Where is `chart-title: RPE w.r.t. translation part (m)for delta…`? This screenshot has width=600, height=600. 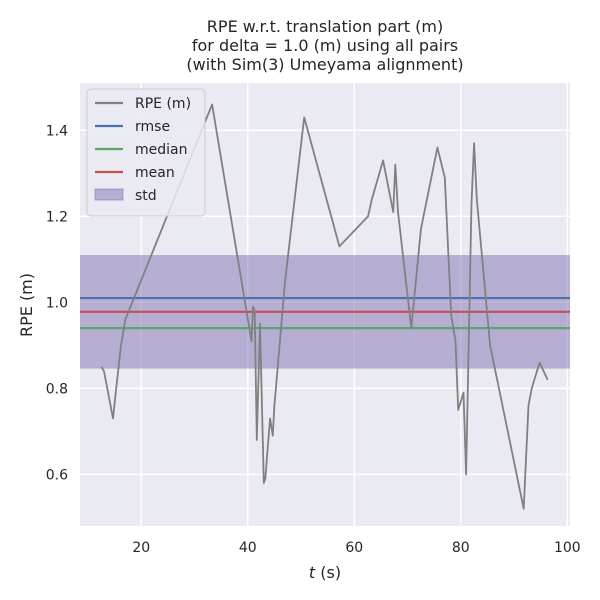
chart-title: RPE w.r.t. translation part (m)for delta… is located at coordinates (324, 45).